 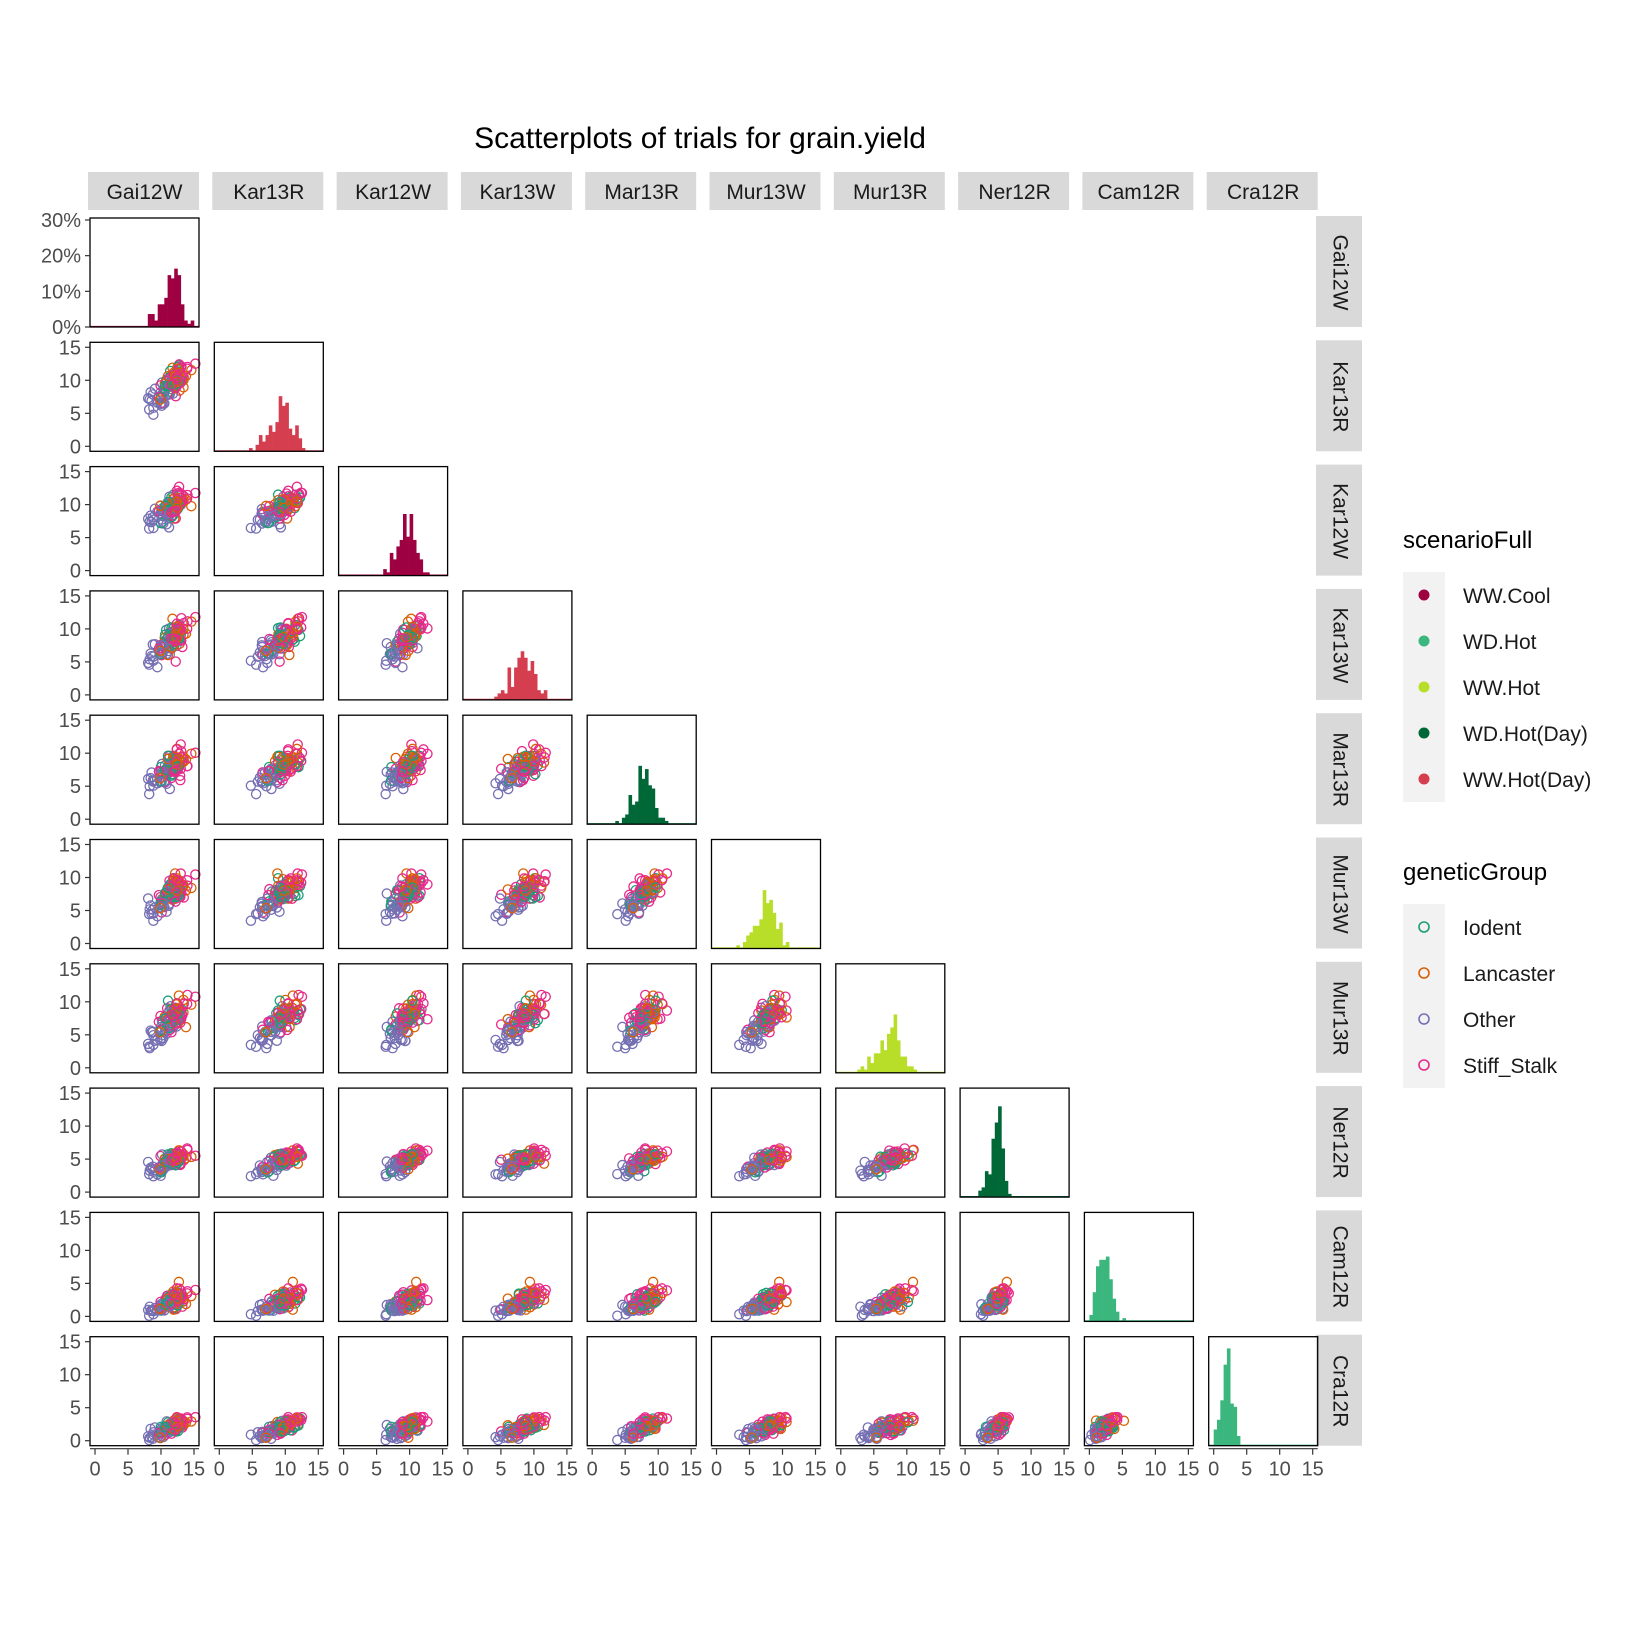 I want to click on column-strip-label: Kar12W, so click(x=393, y=192).